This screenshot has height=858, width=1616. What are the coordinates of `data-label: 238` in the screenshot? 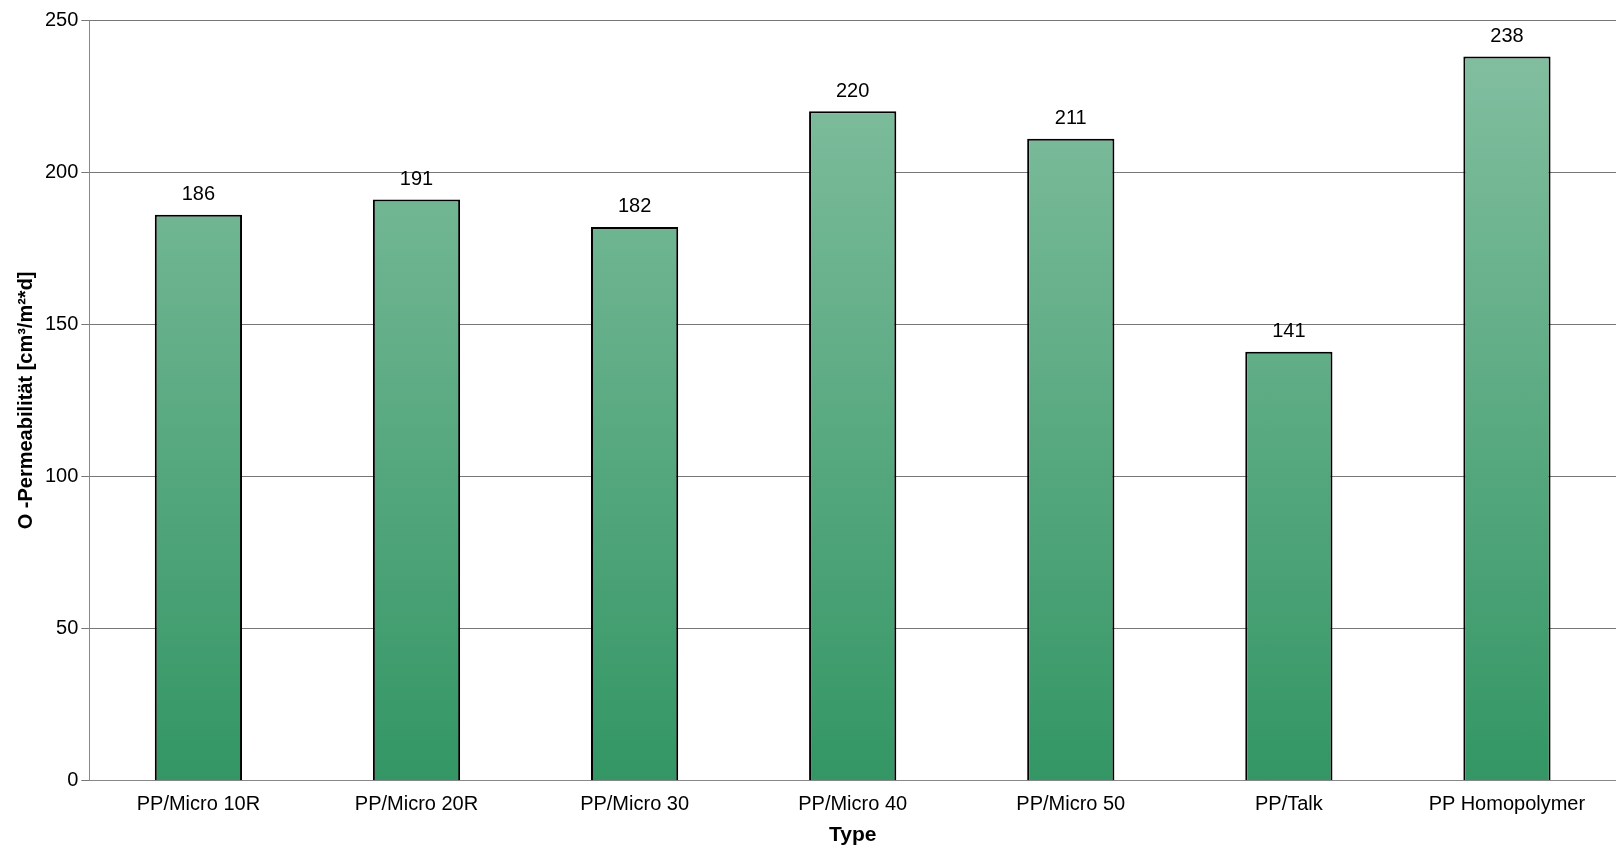 It's located at (1507, 35).